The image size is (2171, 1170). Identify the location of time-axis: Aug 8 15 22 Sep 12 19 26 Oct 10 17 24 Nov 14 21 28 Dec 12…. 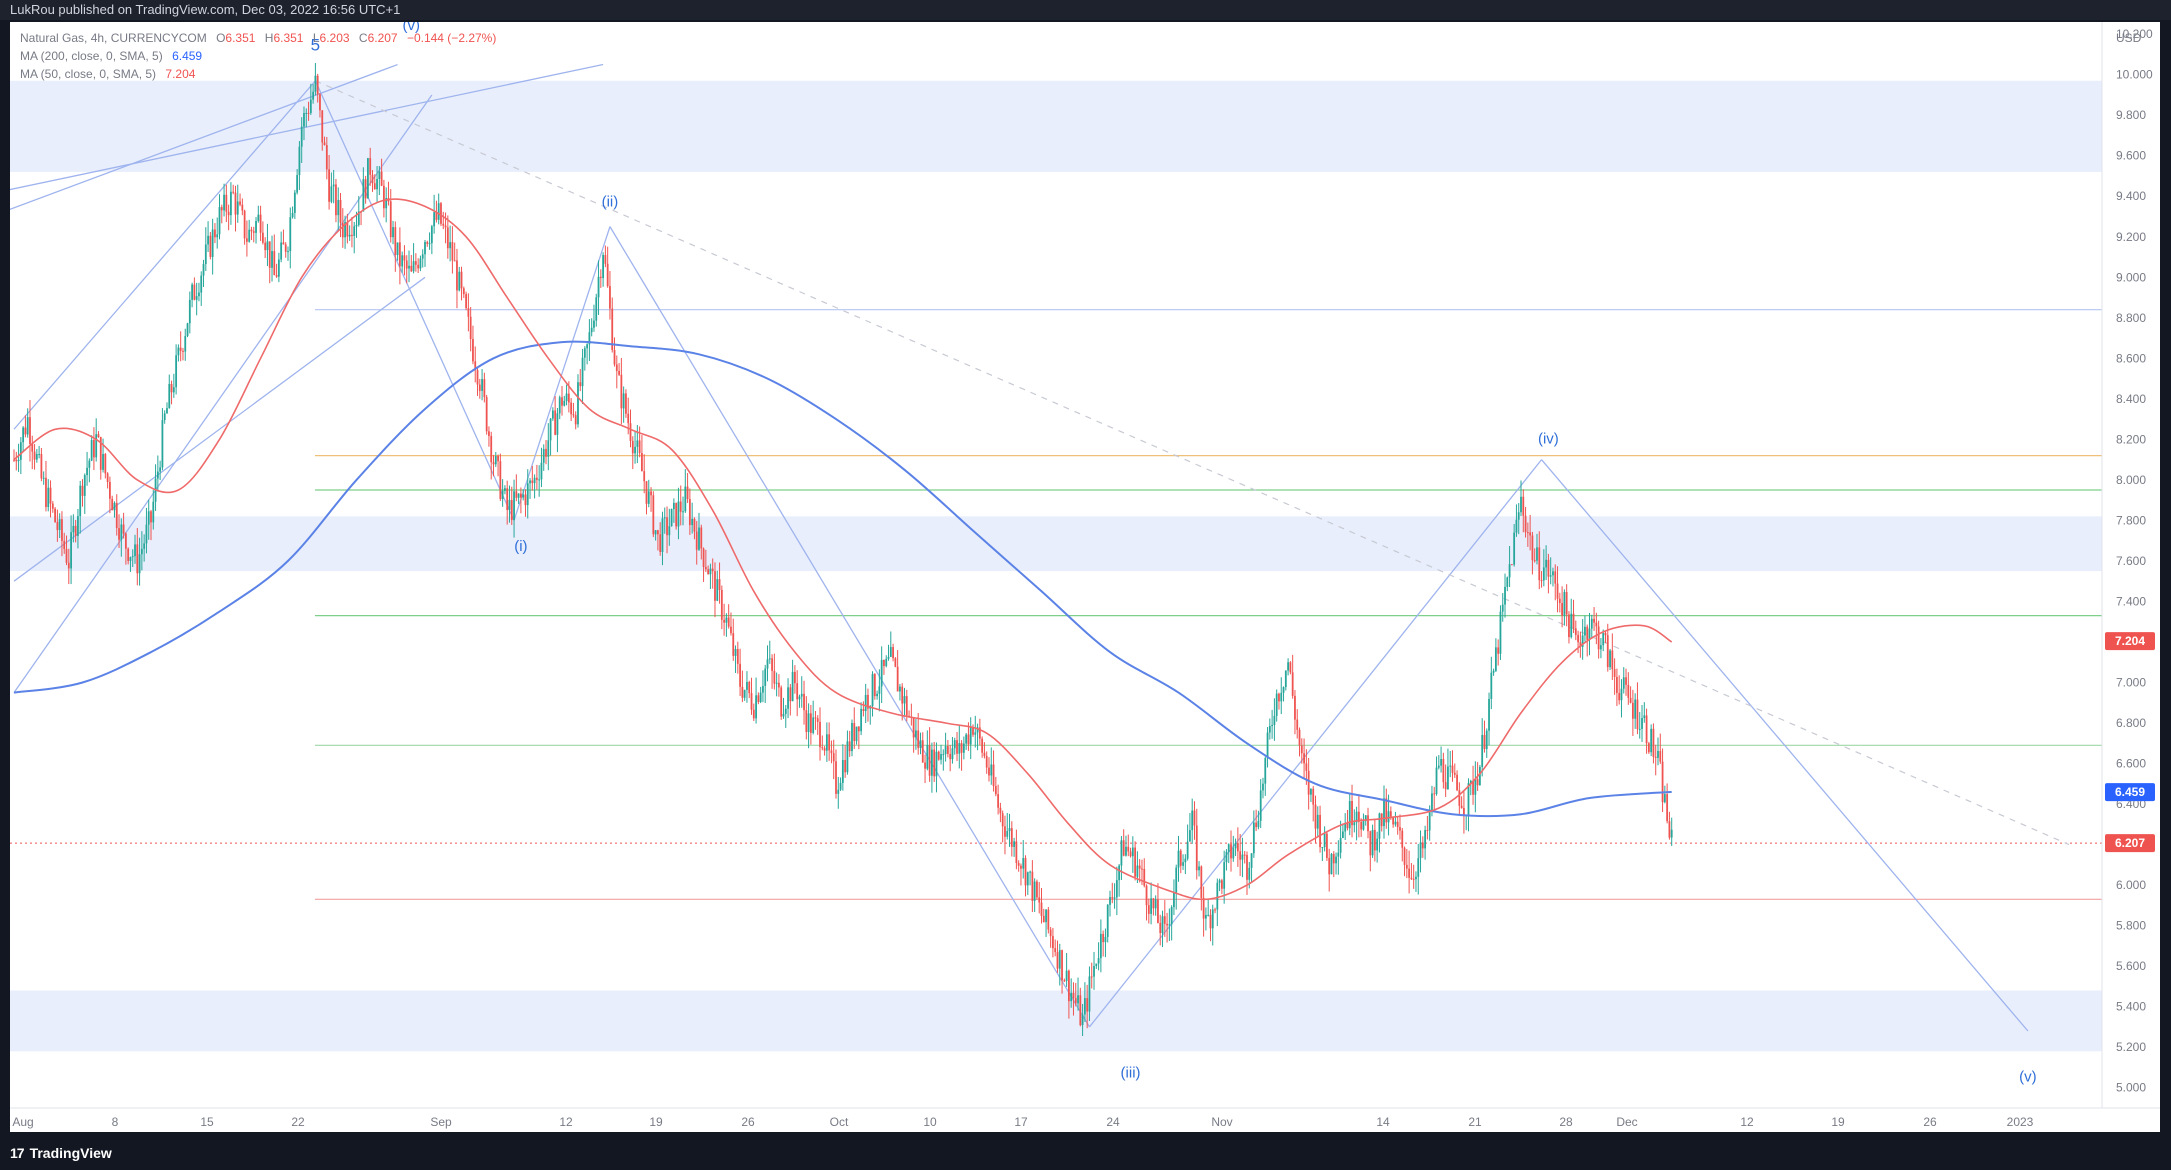
(1022, 1122).